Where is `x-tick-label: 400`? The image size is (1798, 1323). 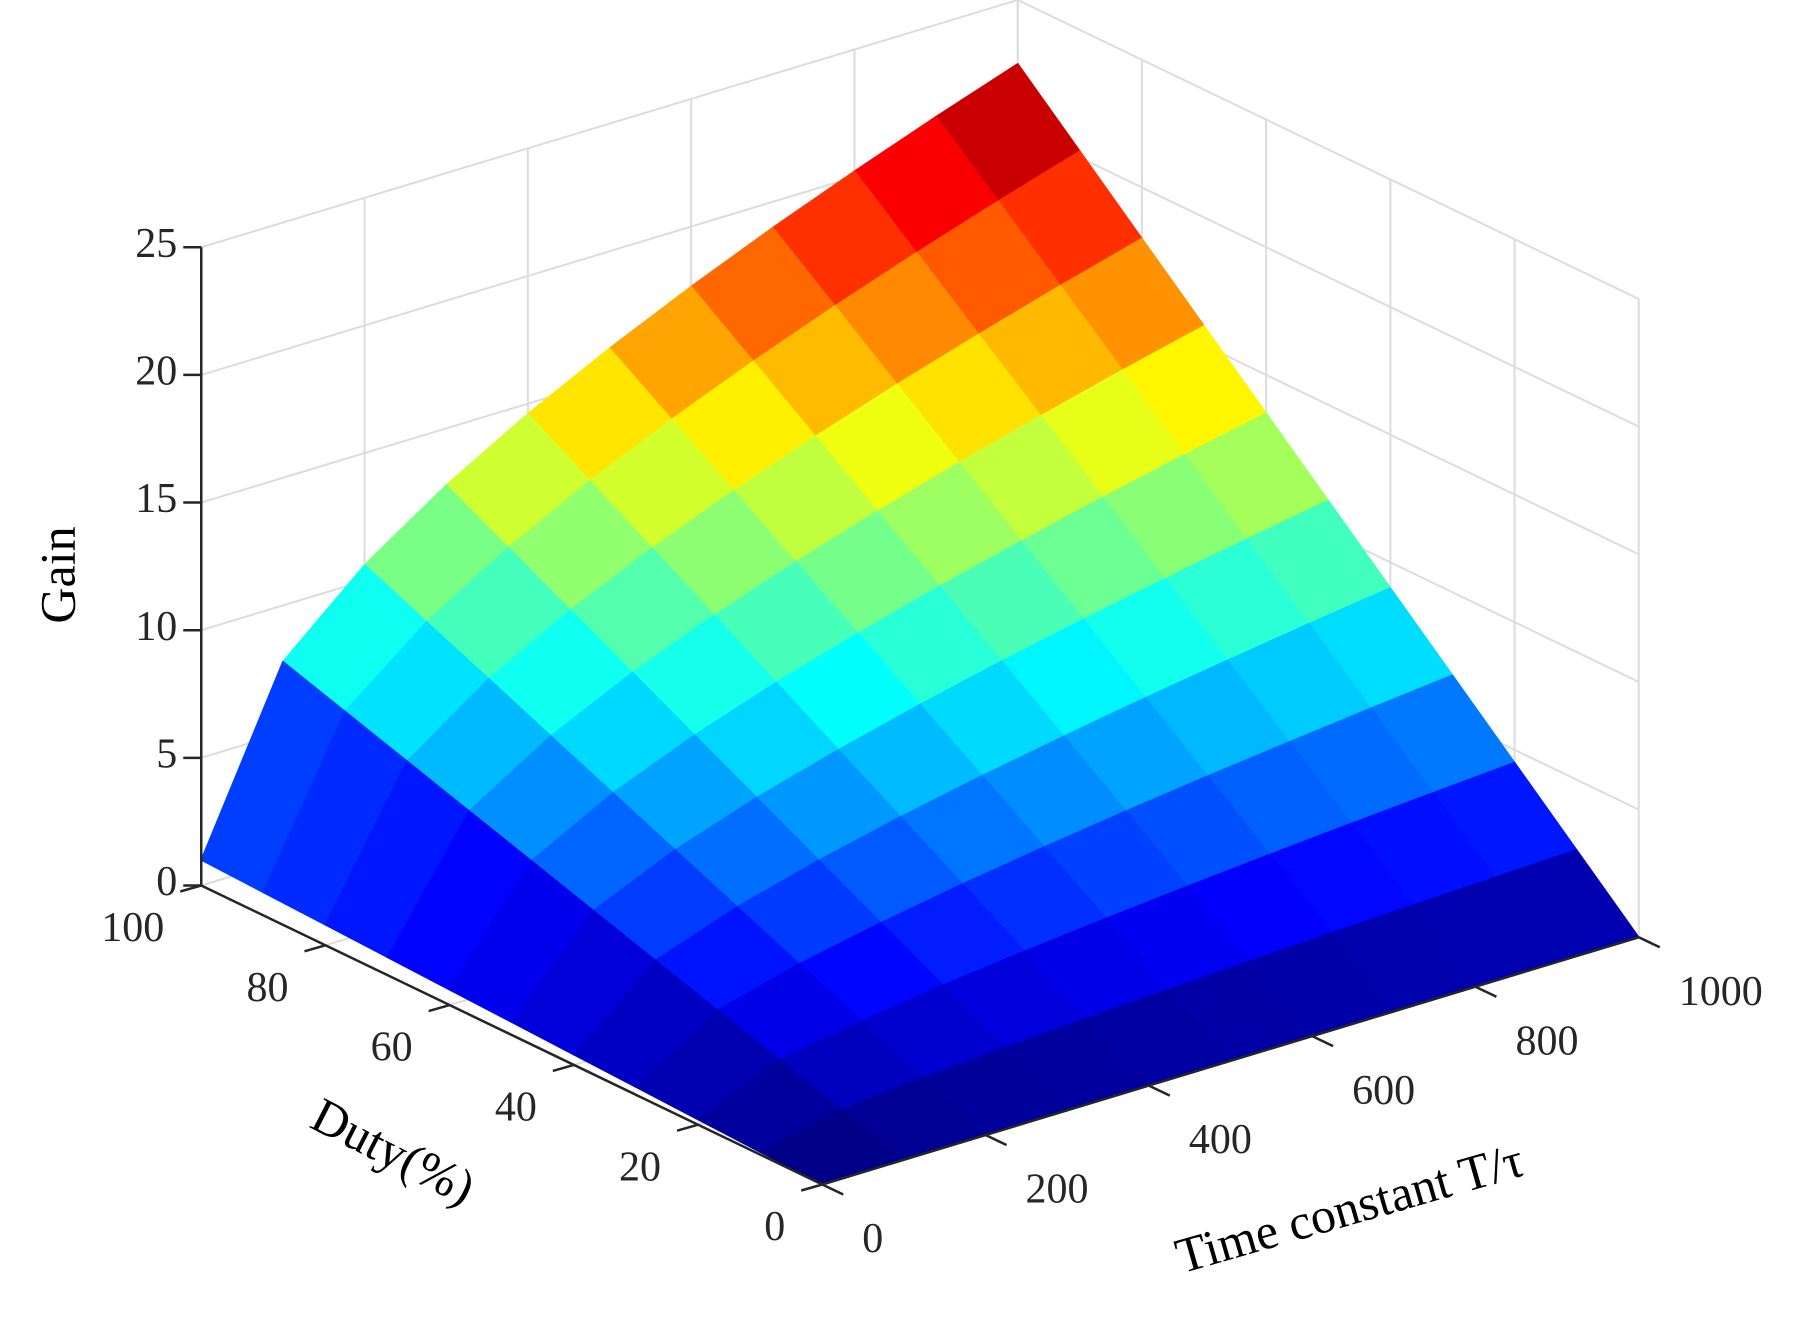
x-tick-label: 400 is located at coordinates (1220, 1140).